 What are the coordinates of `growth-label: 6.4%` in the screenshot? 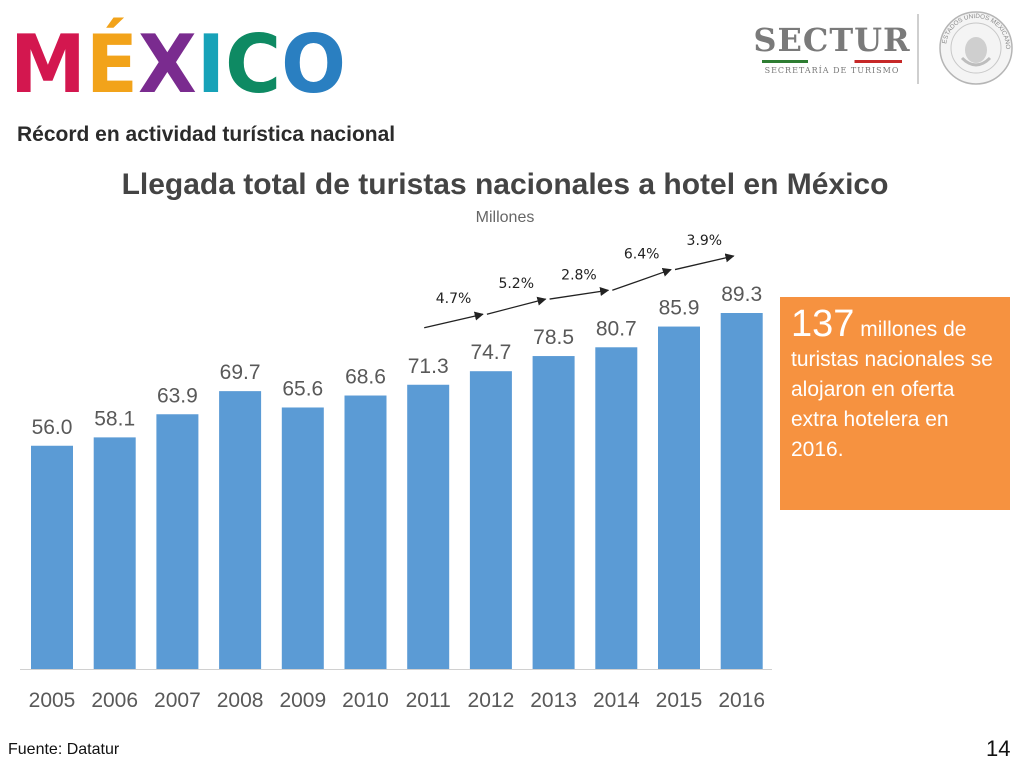 It's located at (642, 255).